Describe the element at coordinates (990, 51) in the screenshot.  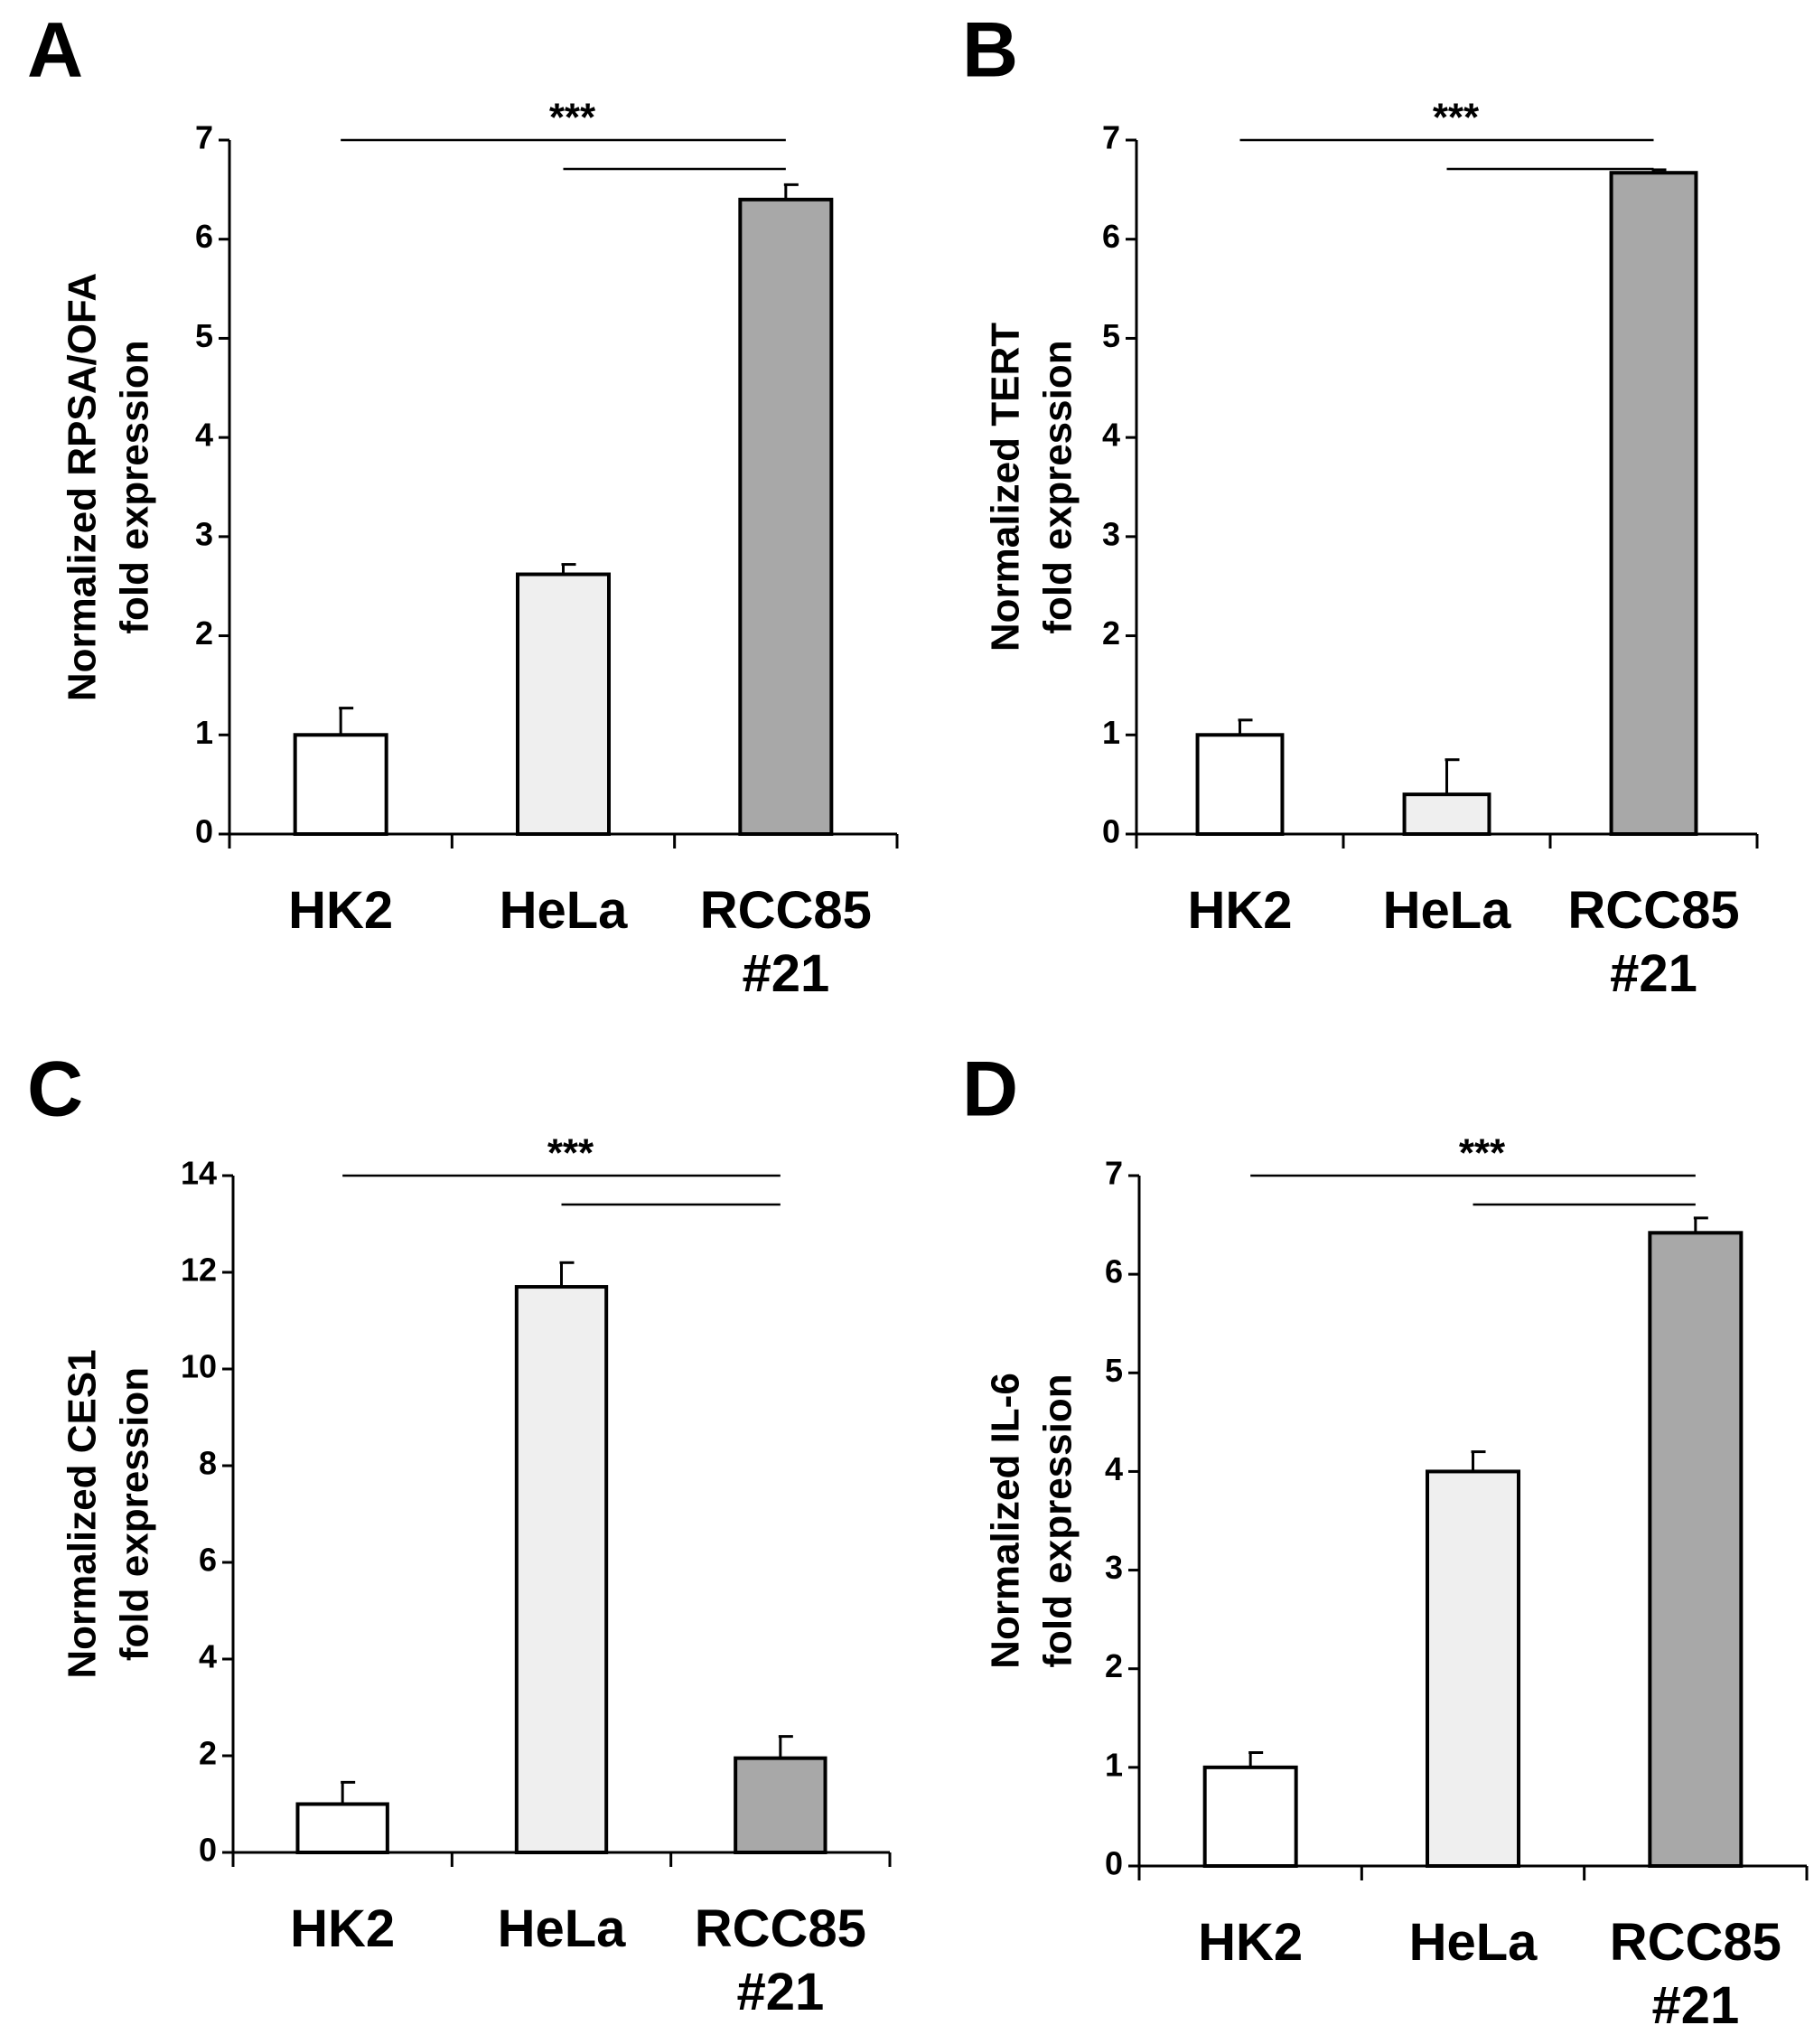
I see `panel-letter: B` at that location.